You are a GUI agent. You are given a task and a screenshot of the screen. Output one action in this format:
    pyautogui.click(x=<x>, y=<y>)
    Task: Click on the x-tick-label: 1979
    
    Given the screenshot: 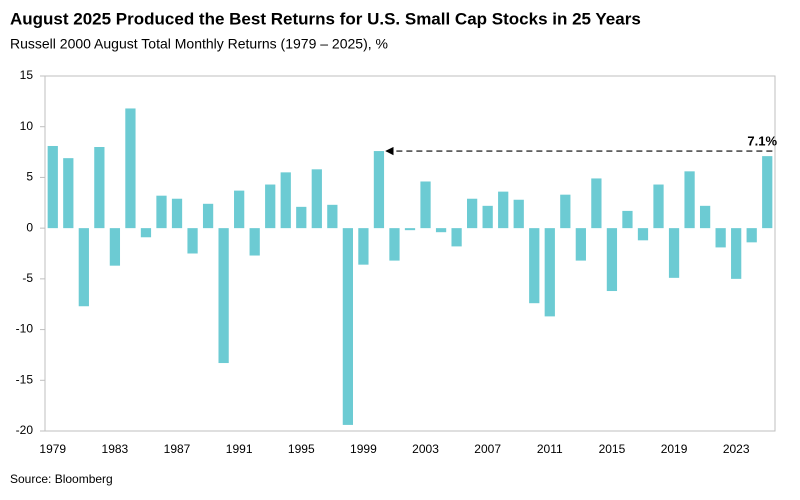 What is the action you would take?
    pyautogui.click(x=52, y=449)
    